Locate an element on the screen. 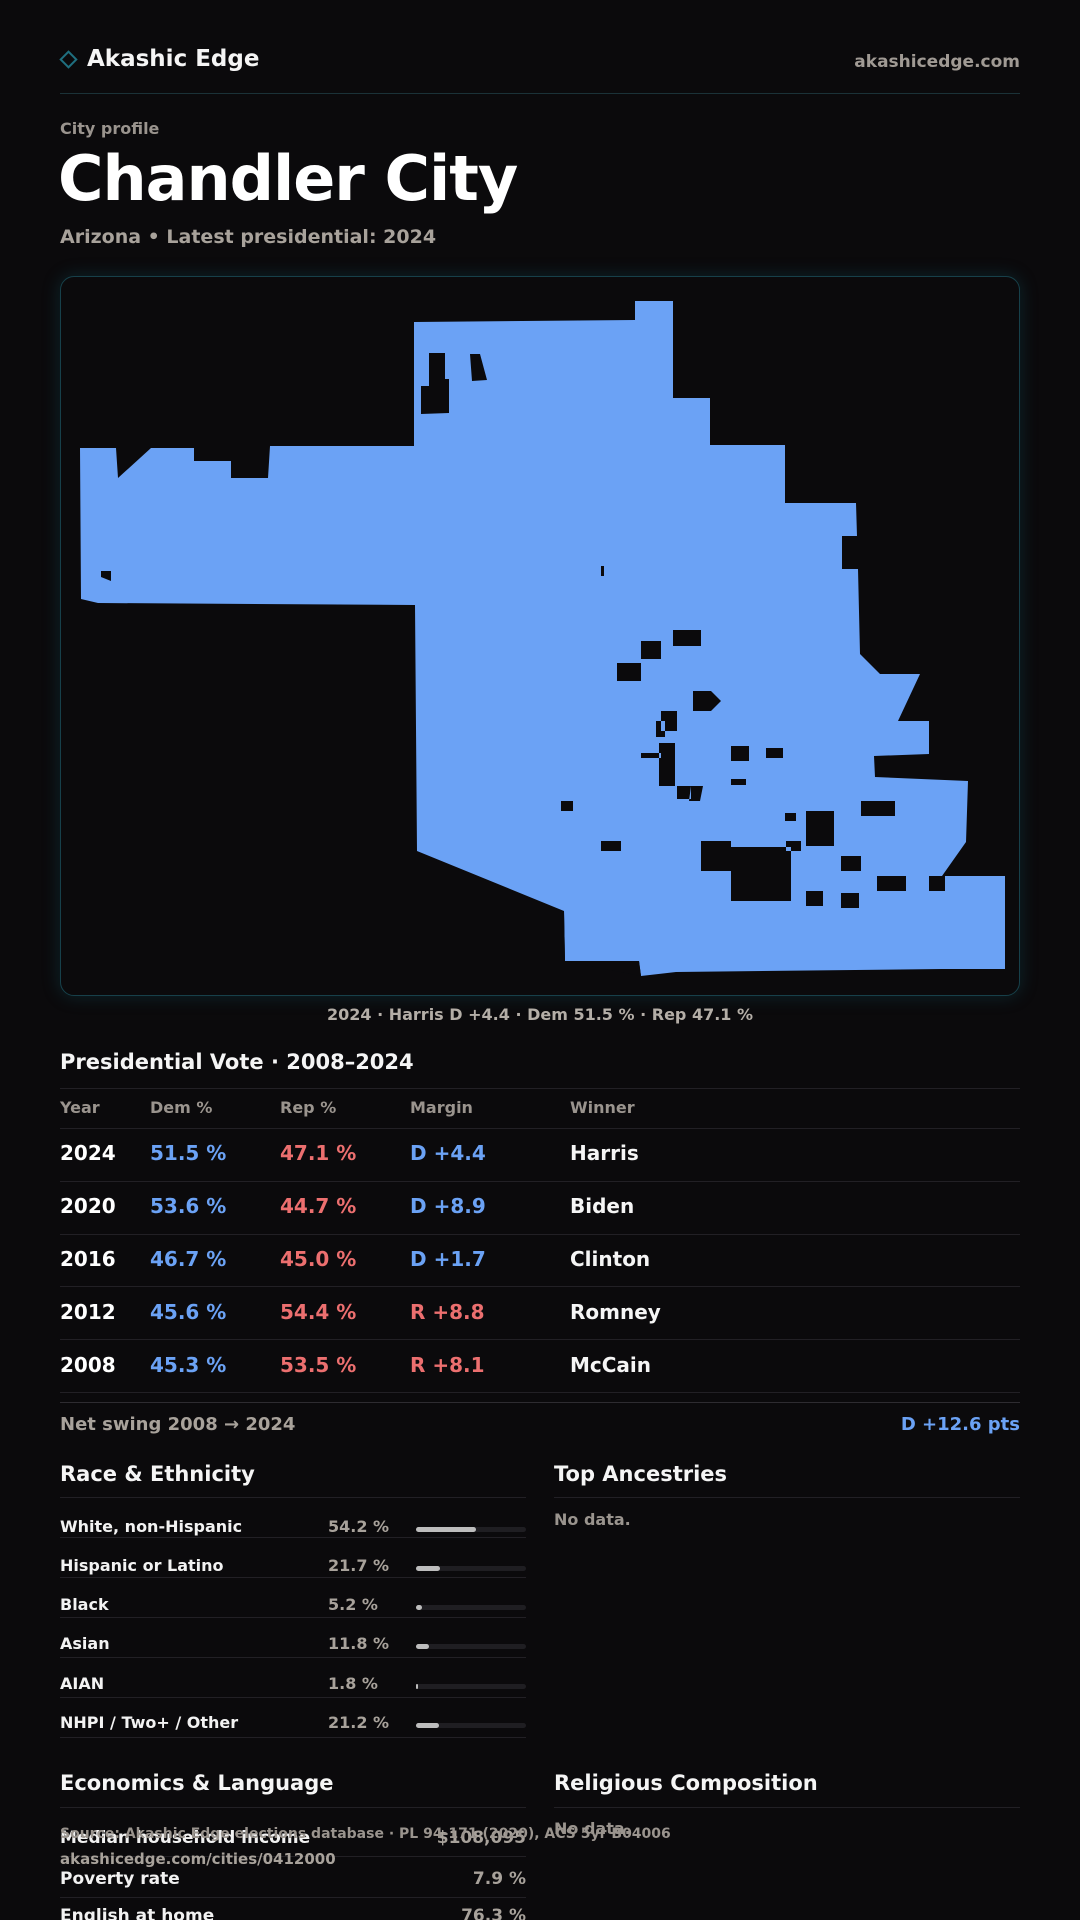 The height and width of the screenshot is (1920, 1080). ancestries-empty: No data. is located at coordinates (592, 1519).